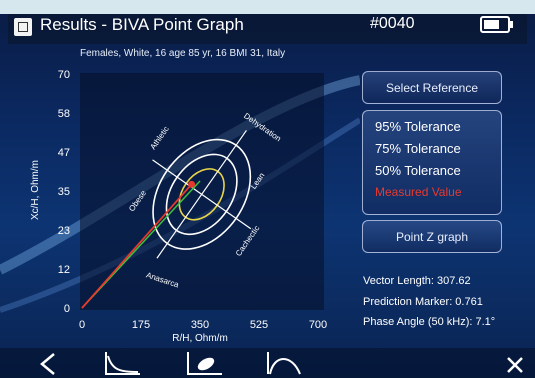 The height and width of the screenshot is (378, 535). What do you see at coordinates (418, 192) in the screenshot?
I see `legend-measured-value: Measured Value` at bounding box center [418, 192].